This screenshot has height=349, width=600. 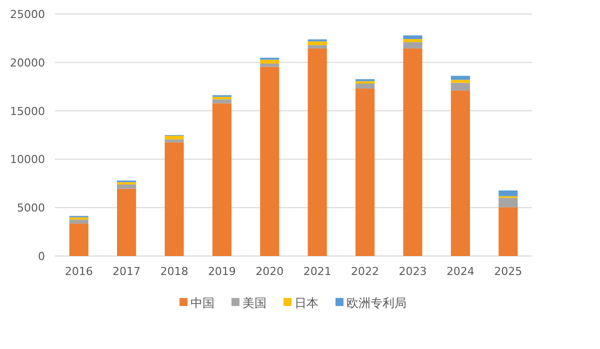 What do you see at coordinates (27, 14) in the screenshot?
I see `y-tick-label: 25000` at bounding box center [27, 14].